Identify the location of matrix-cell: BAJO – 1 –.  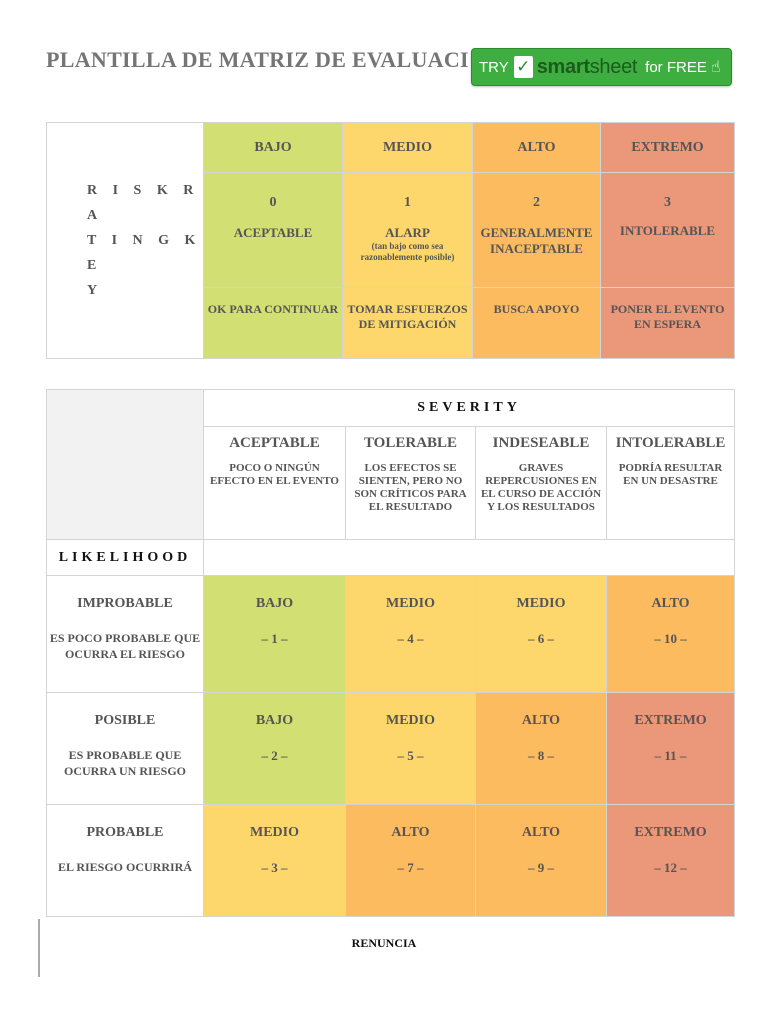
(274, 634).